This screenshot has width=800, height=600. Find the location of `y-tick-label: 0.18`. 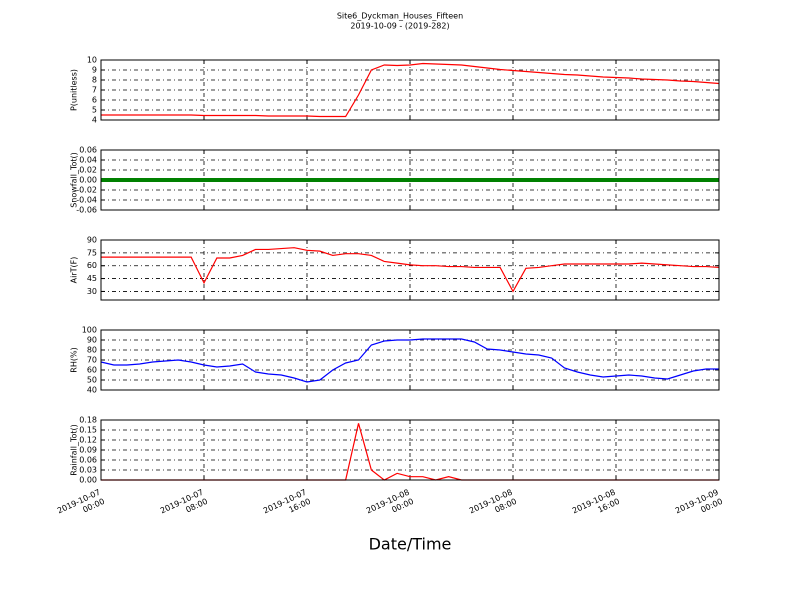

y-tick-label: 0.18 is located at coordinates (88, 420).